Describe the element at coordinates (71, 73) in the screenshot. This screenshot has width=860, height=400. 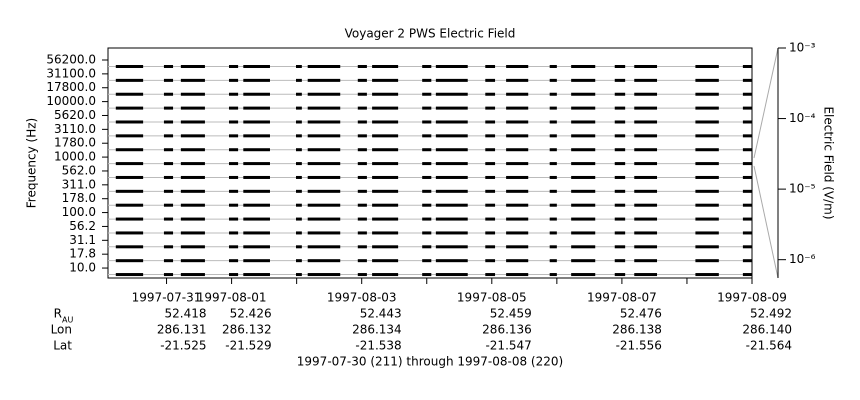
I see `channel-label: 31100.0` at that location.